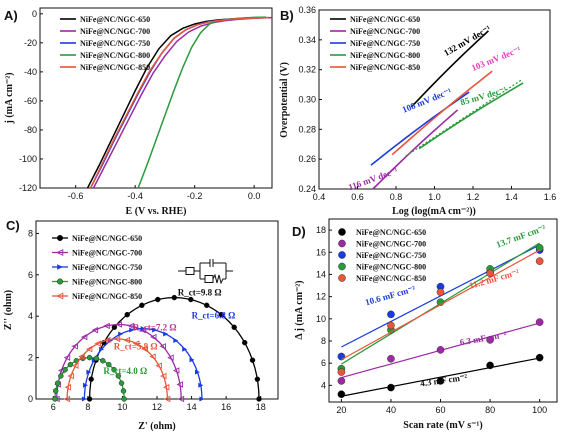 The image size is (567, 436). What do you see at coordinates (195, 196) in the screenshot?
I see `x-tick-label: -0.2` at bounding box center [195, 196].